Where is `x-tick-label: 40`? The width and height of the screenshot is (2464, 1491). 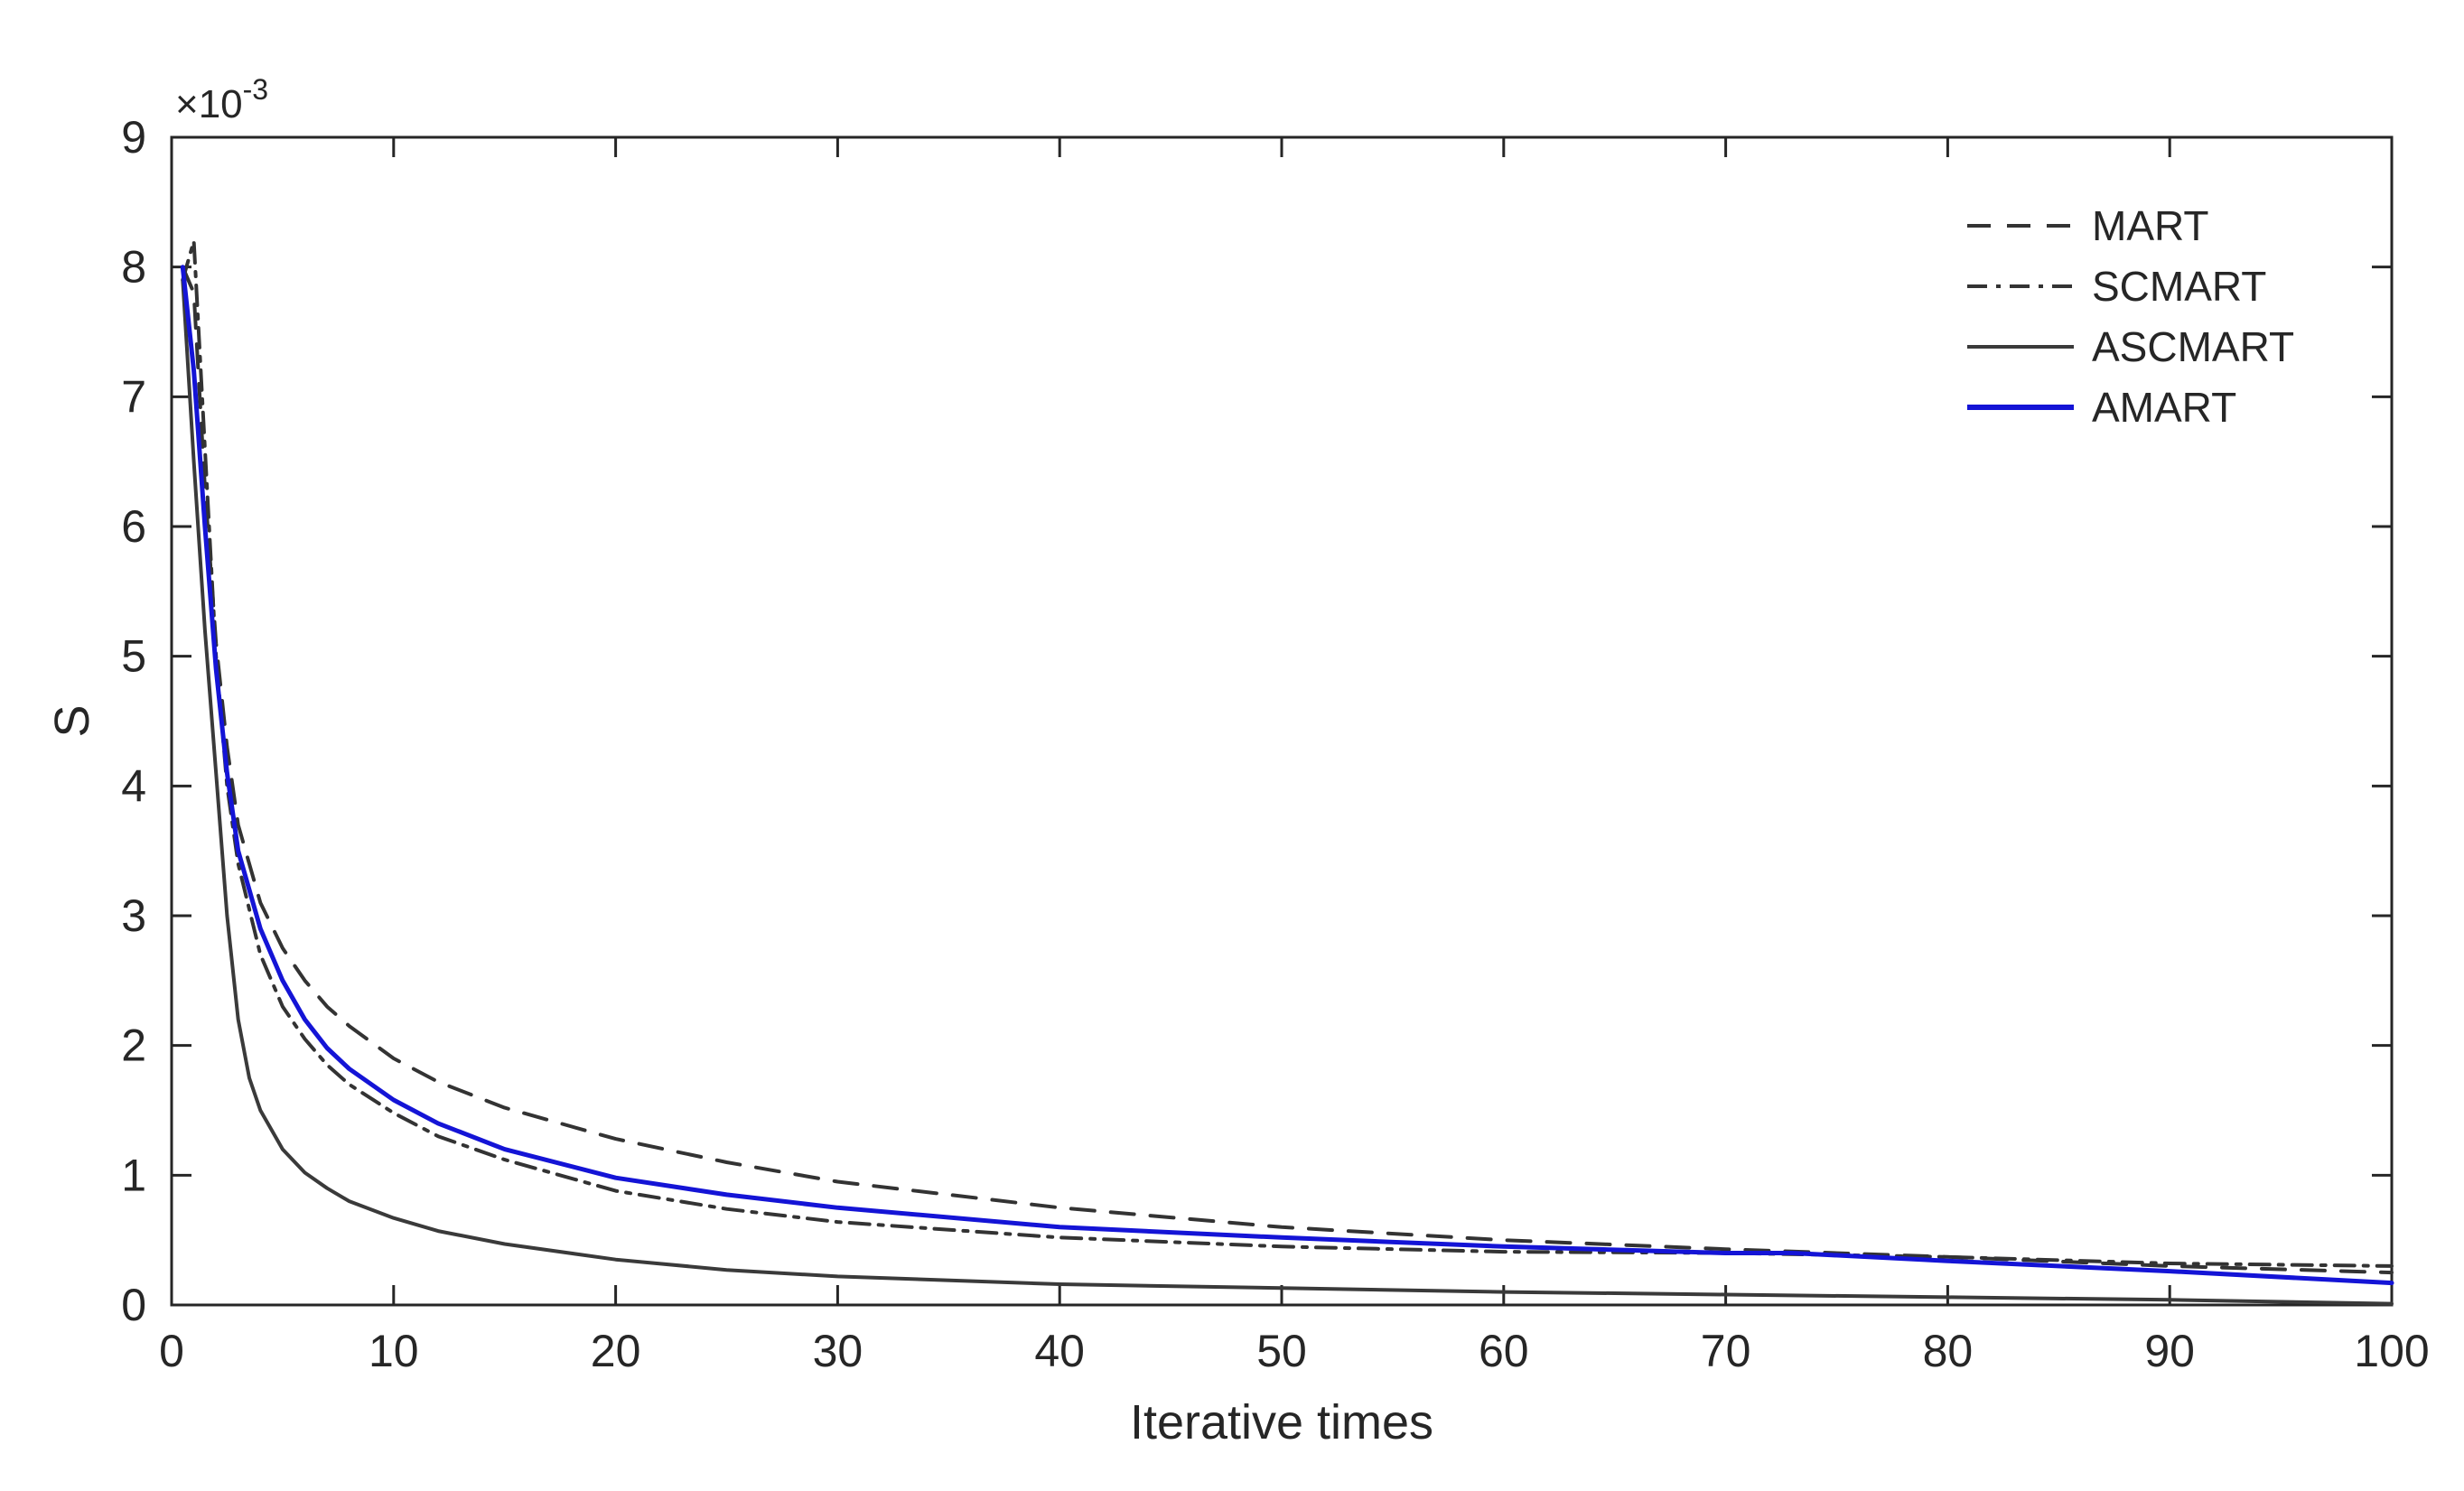 x-tick-label: 40 is located at coordinates (1059, 1351).